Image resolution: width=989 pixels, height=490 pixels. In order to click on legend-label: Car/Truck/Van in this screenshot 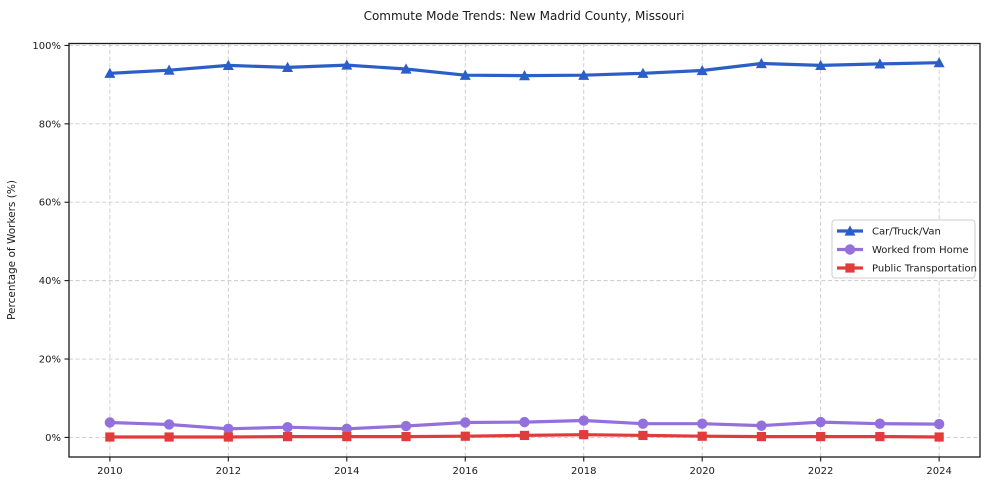, I will do `click(906, 232)`.